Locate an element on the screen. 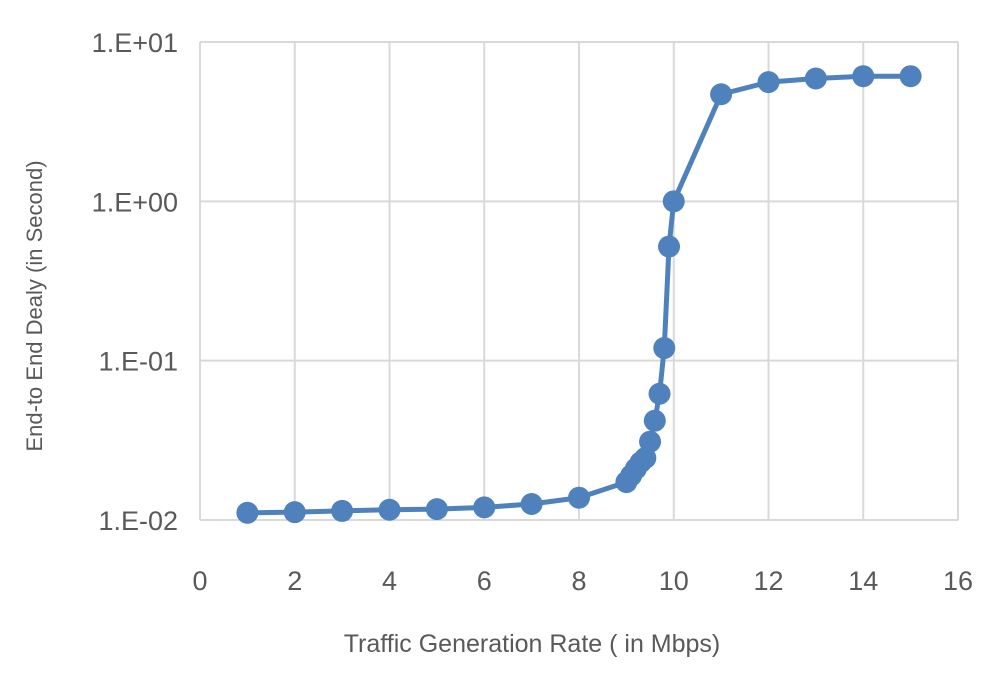  y-axis-label: End-to End Dealy (in Second) is located at coordinates (34, 305).